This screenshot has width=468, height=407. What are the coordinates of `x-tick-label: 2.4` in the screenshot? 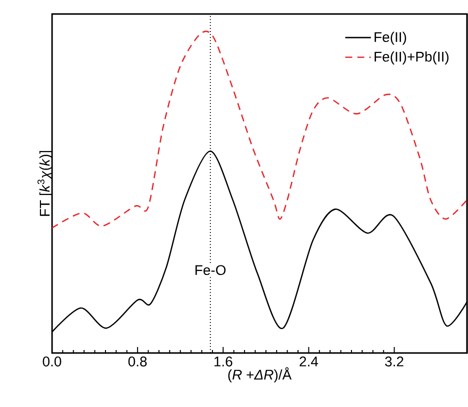 It's located at (309, 361).